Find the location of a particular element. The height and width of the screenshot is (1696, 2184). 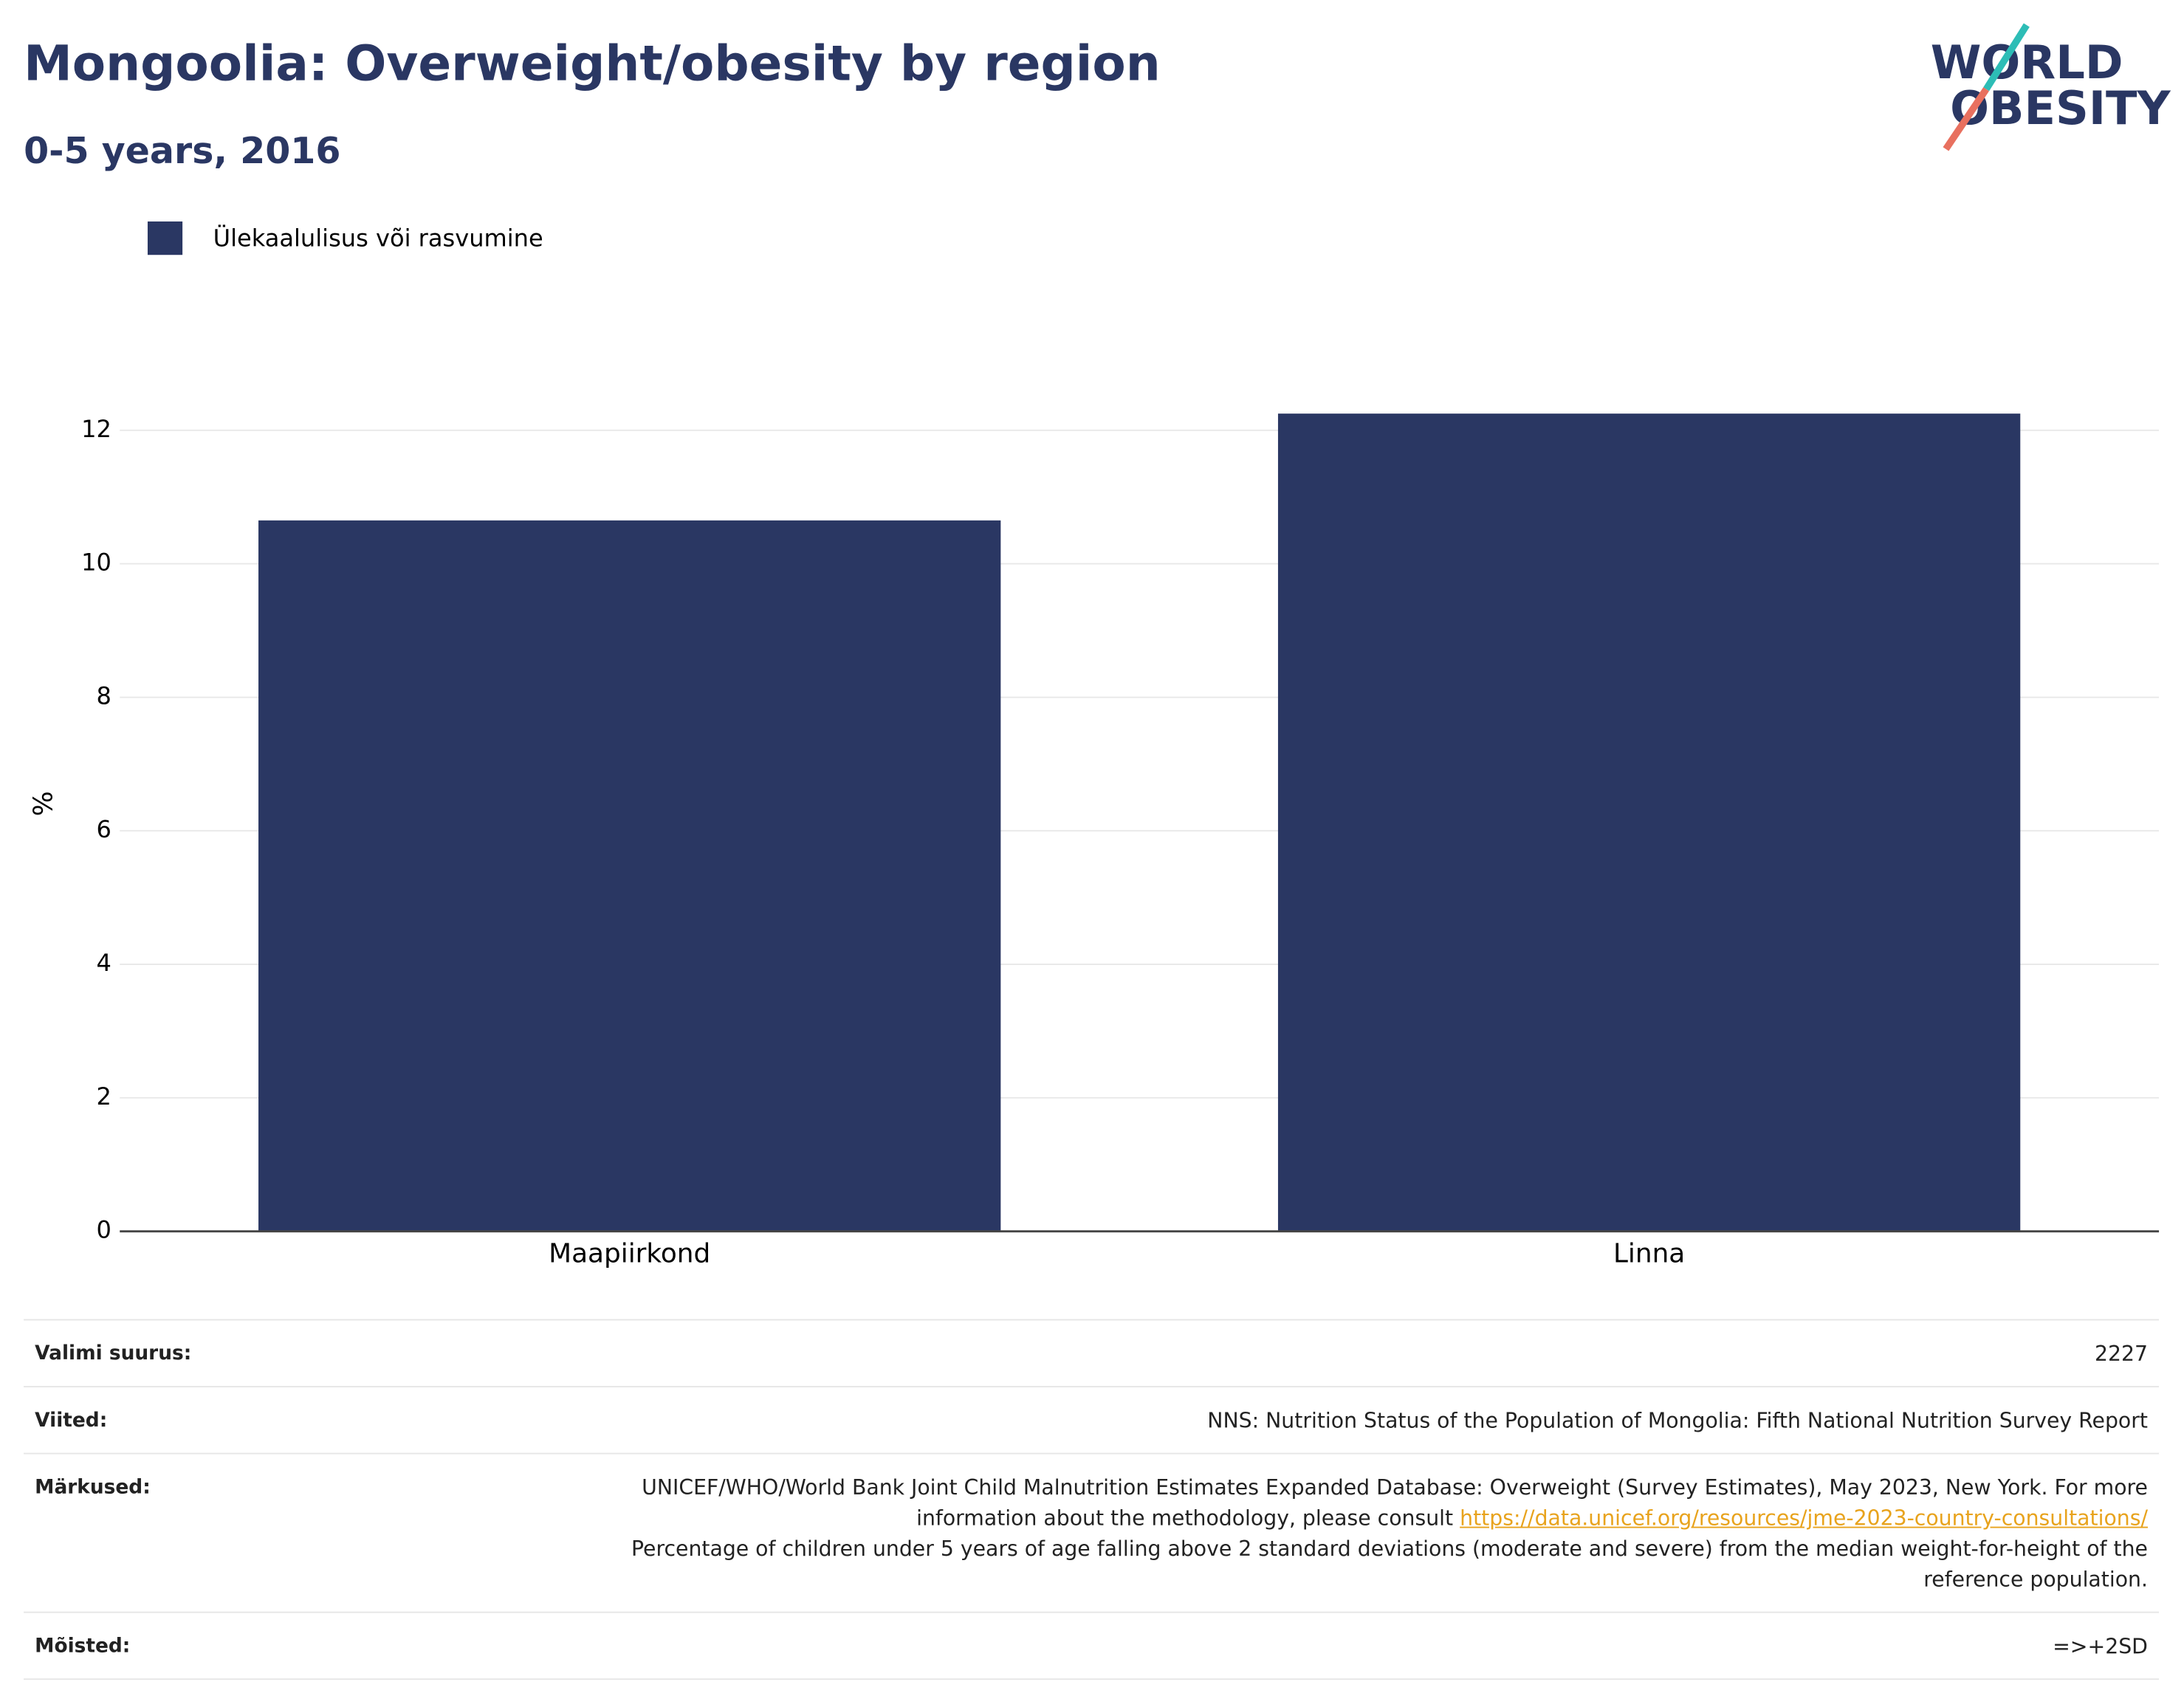

y-tick-label: 12 is located at coordinates (96, 429).